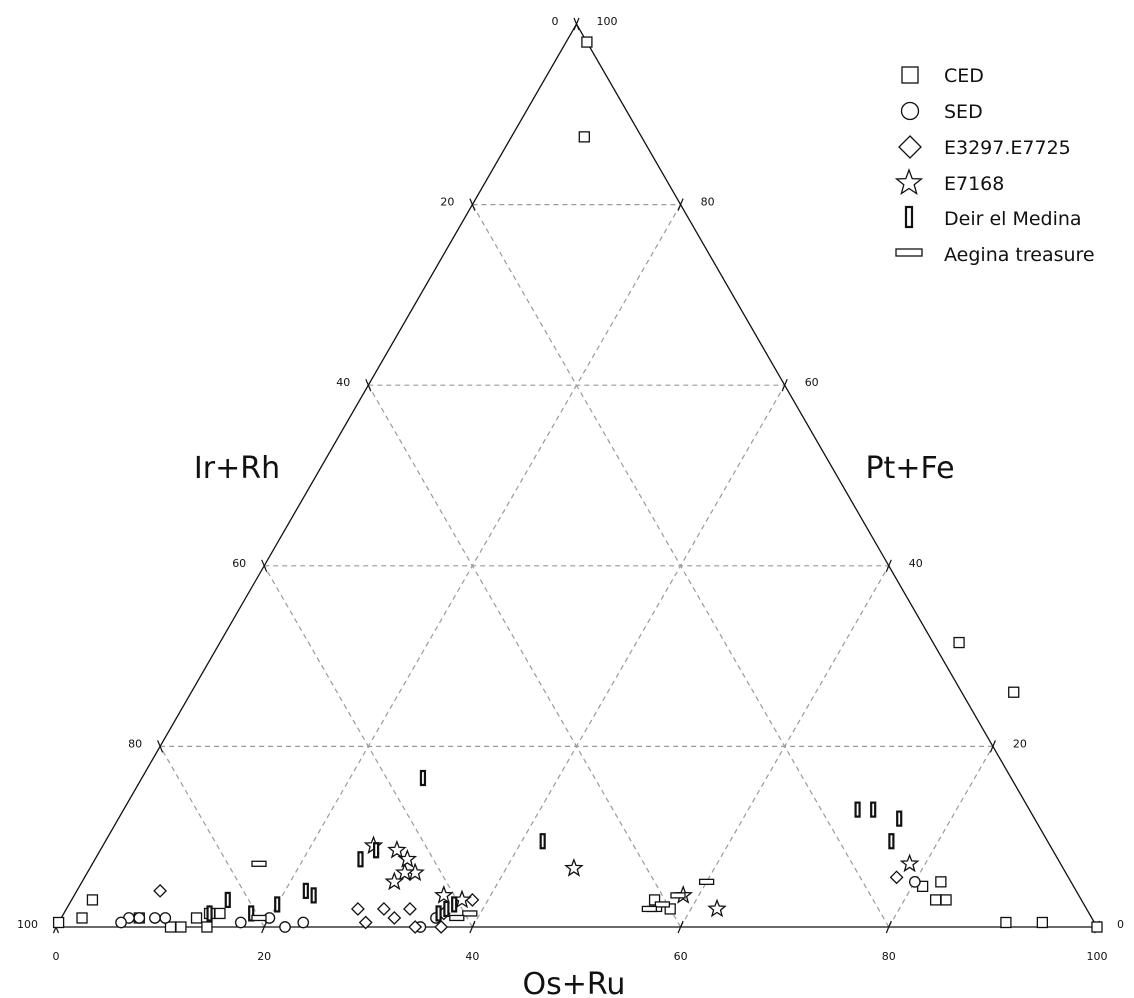 The image size is (1134, 998). What do you see at coordinates (889, 956) in the screenshot?
I see `bottom-tick-label: 80` at bounding box center [889, 956].